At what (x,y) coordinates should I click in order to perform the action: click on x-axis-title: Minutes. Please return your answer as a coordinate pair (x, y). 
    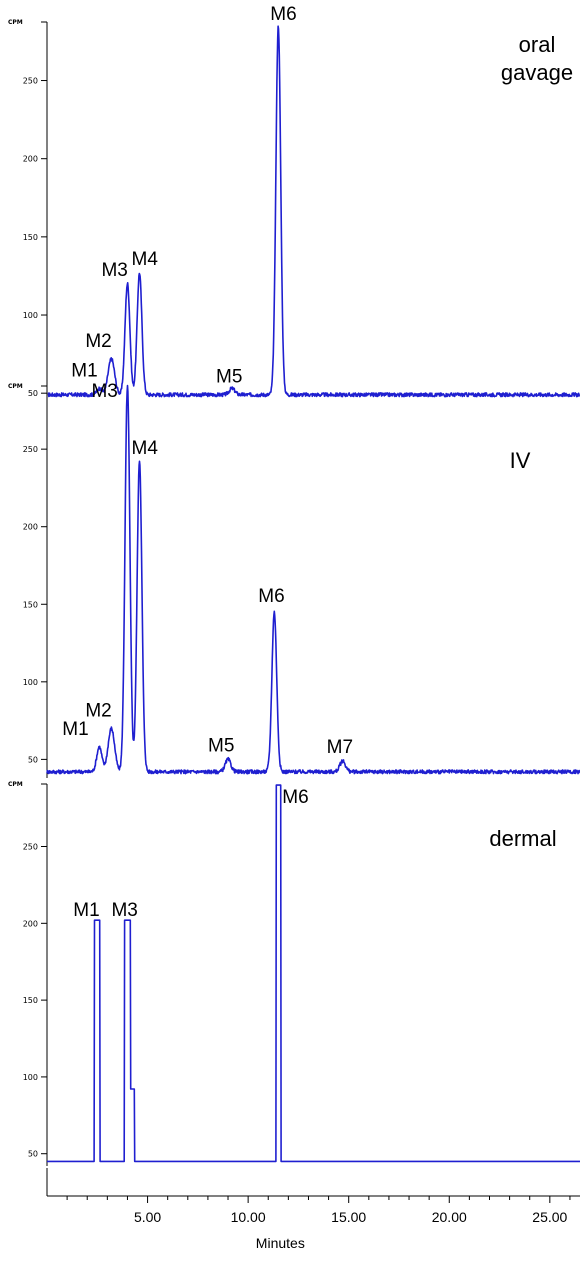
    Looking at the image, I should click on (280, 1243).